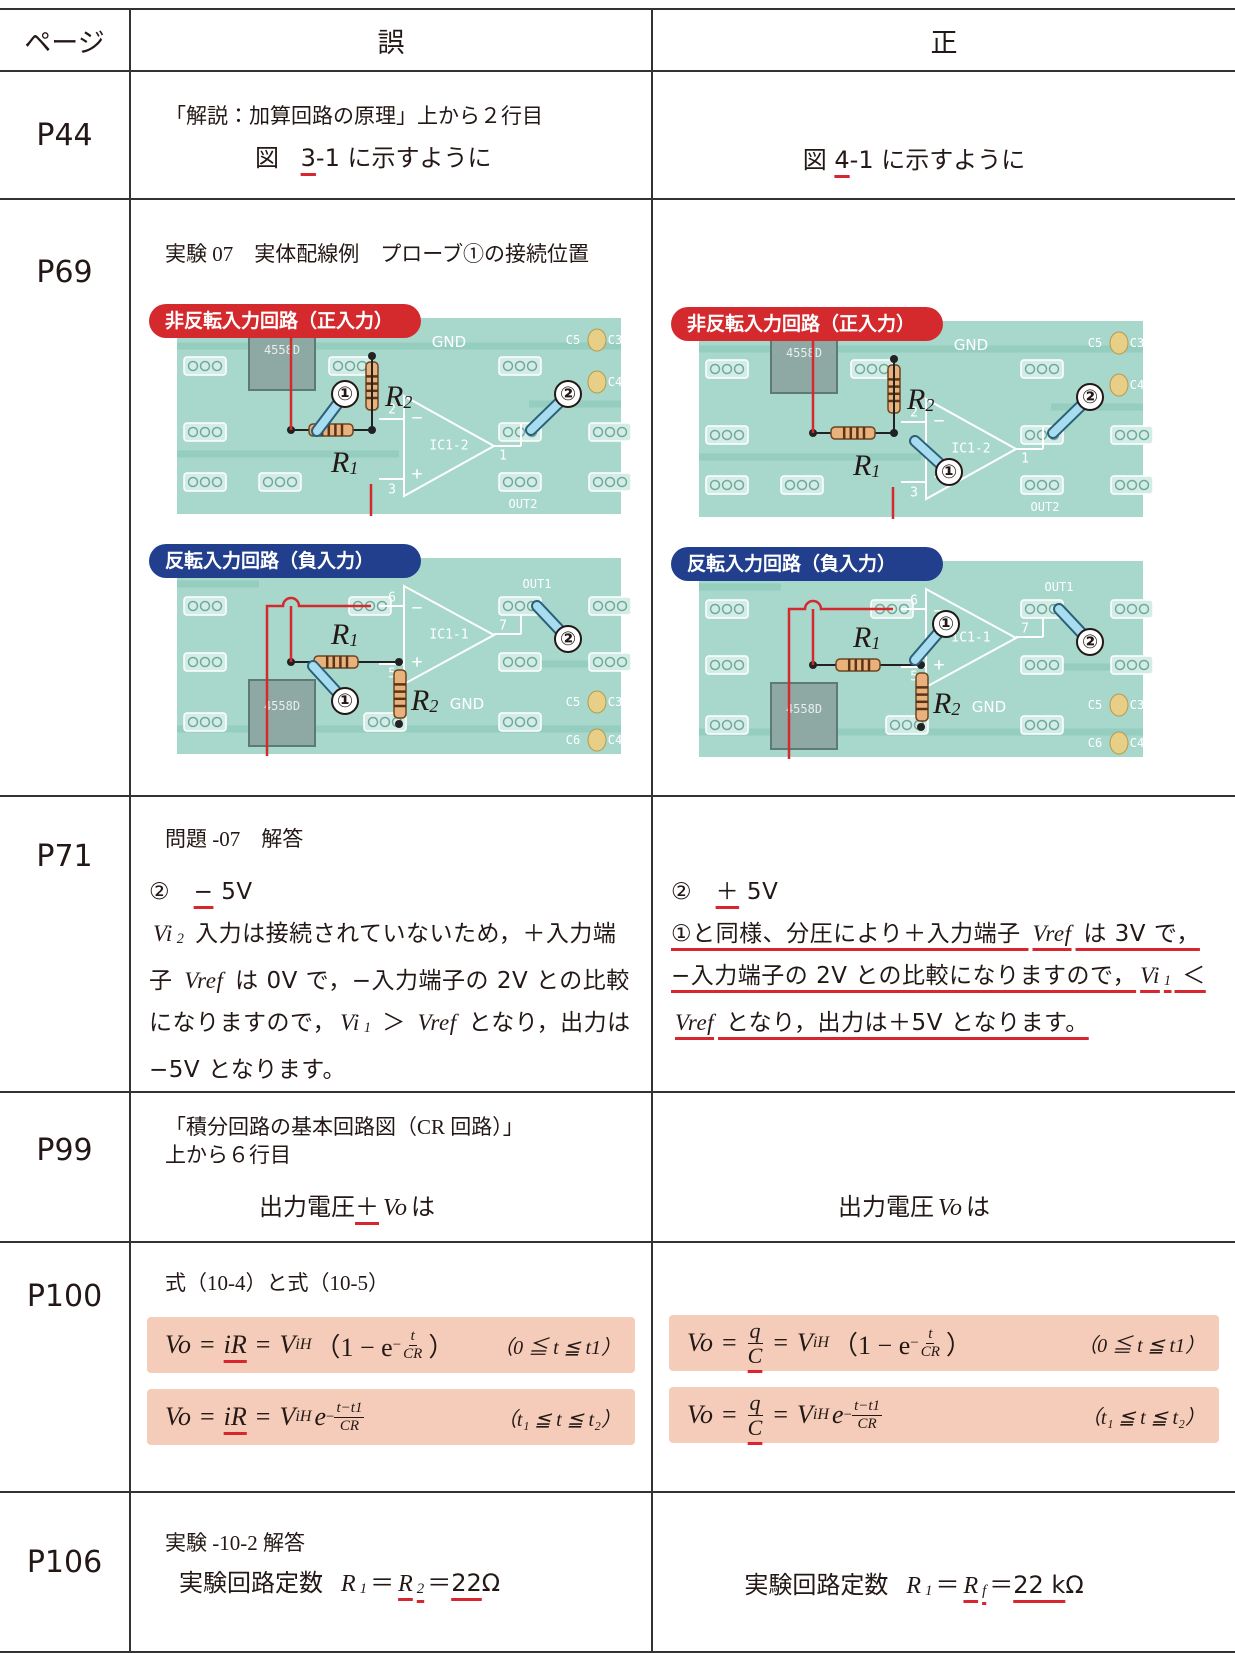 The width and height of the screenshot is (1235, 1653). I want to click on diagram-label: 2, so click(914, 413).